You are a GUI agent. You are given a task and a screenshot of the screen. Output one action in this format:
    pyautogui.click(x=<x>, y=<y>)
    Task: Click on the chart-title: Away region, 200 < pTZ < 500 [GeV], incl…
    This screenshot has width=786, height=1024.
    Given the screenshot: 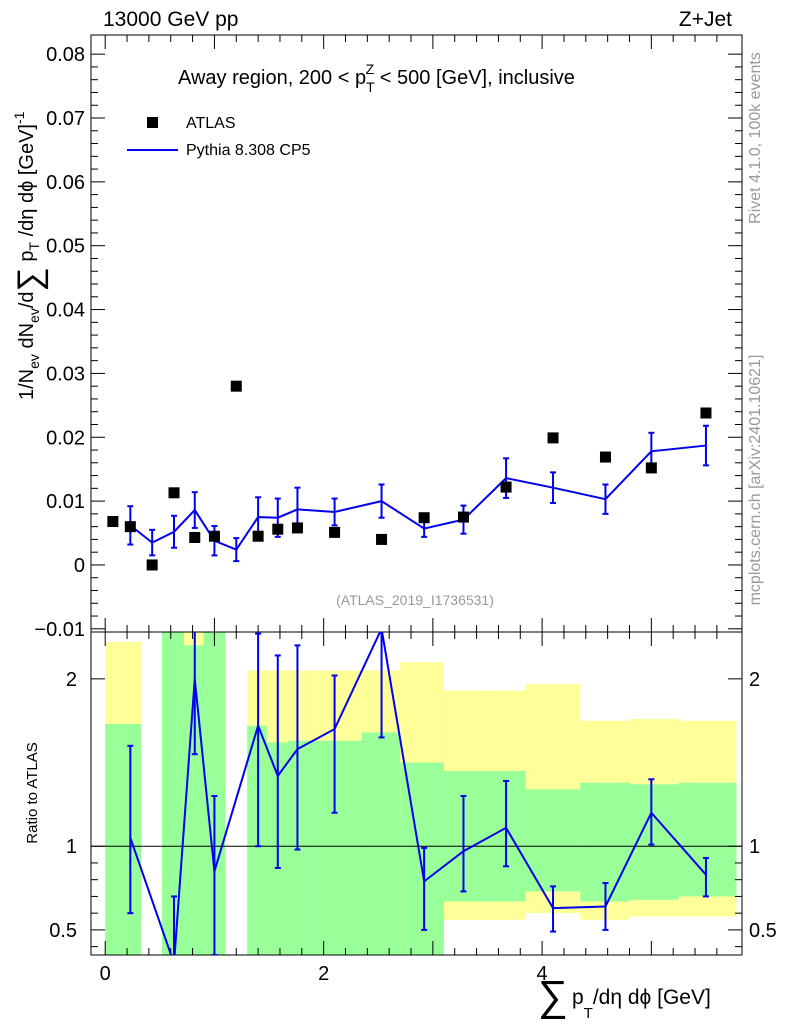 What is the action you would take?
    pyautogui.click(x=376, y=78)
    